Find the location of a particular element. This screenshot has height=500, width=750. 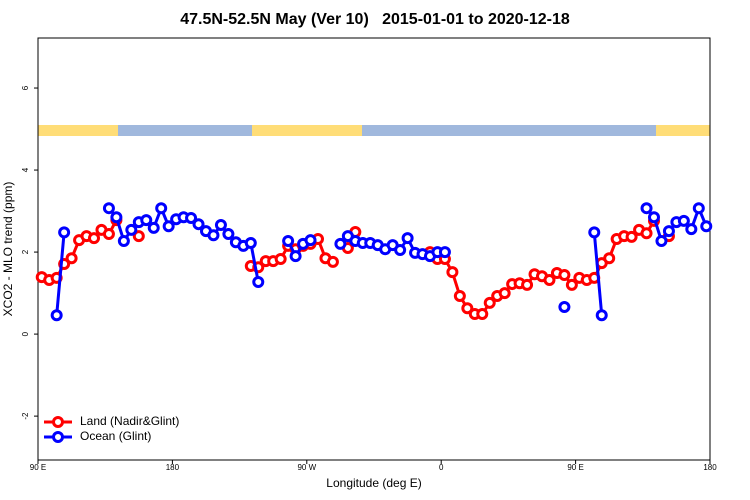

y-tick-label: 4 is located at coordinates (25, 169).